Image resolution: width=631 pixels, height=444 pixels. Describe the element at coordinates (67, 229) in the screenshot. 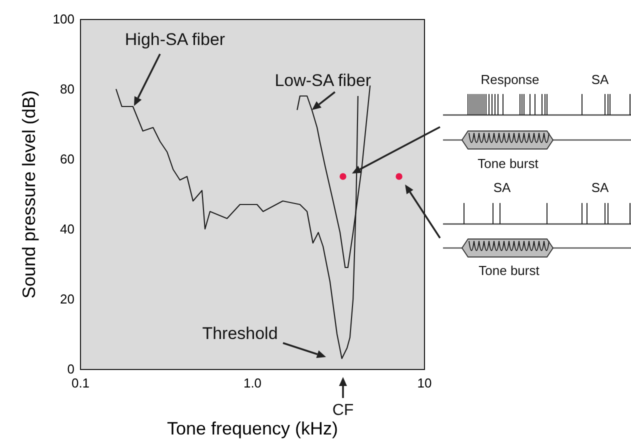

I see `y-tick-label: 40` at that location.